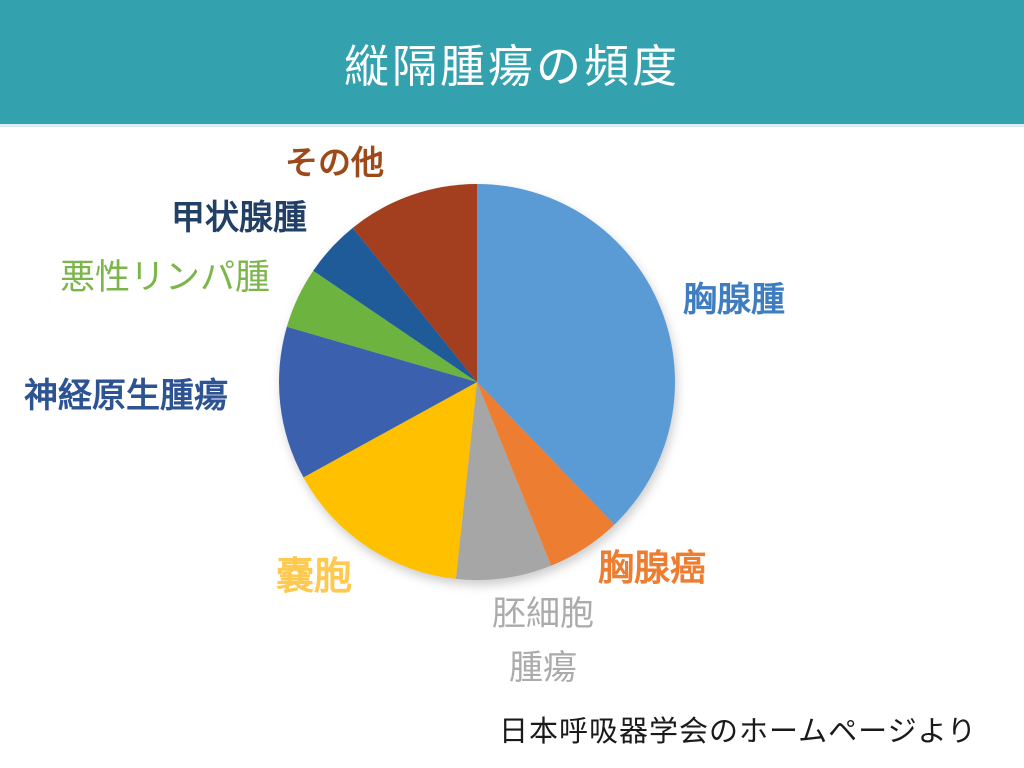 Image resolution: width=1024 pixels, height=768 pixels. I want to click on slice-label-胸腺腫: 胸腺腫, so click(734, 300).